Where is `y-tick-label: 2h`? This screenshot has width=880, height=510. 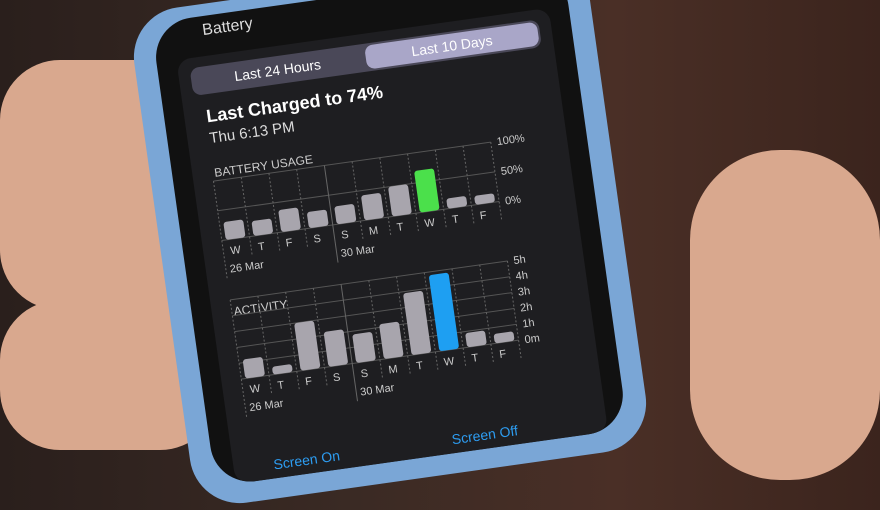 y-tick-label: 2h is located at coordinates (526, 308).